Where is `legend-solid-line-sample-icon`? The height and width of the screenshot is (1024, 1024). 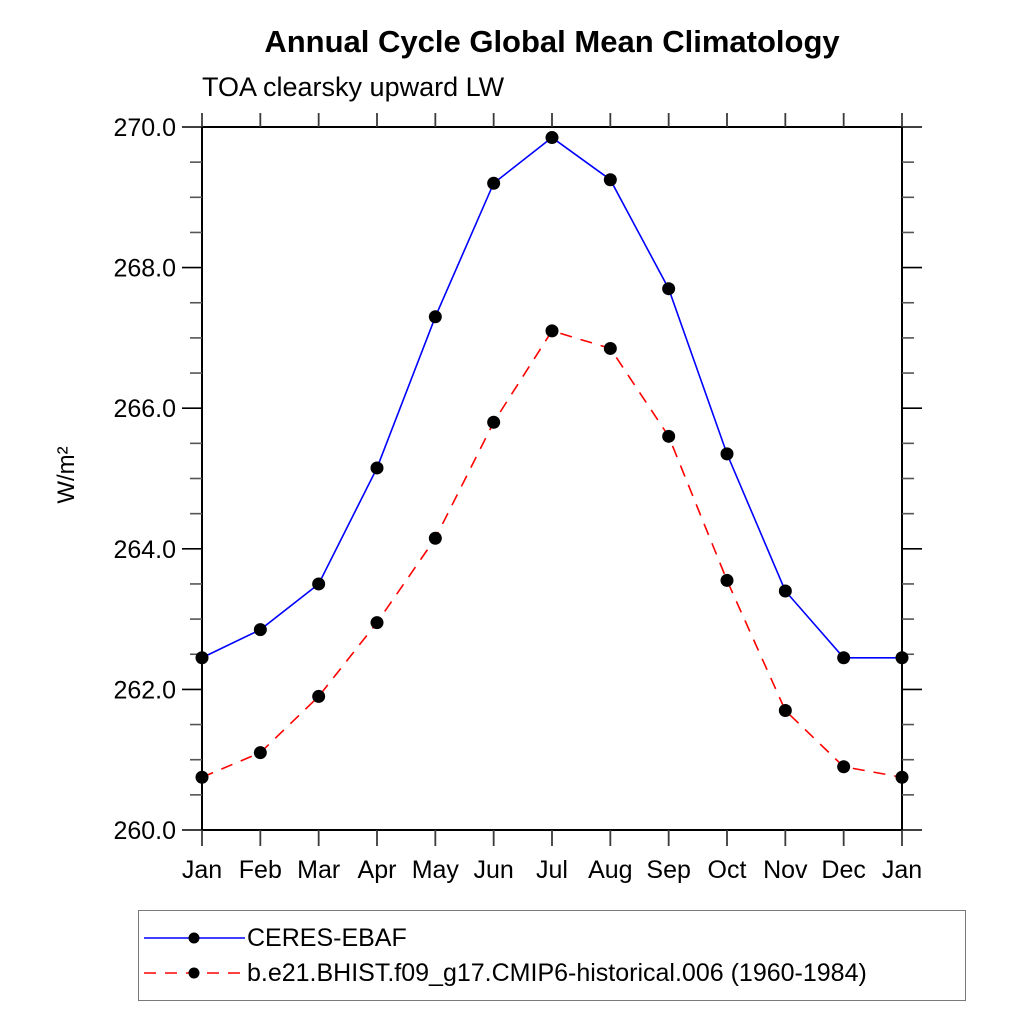
legend-solid-line-sample-icon is located at coordinates (194, 938).